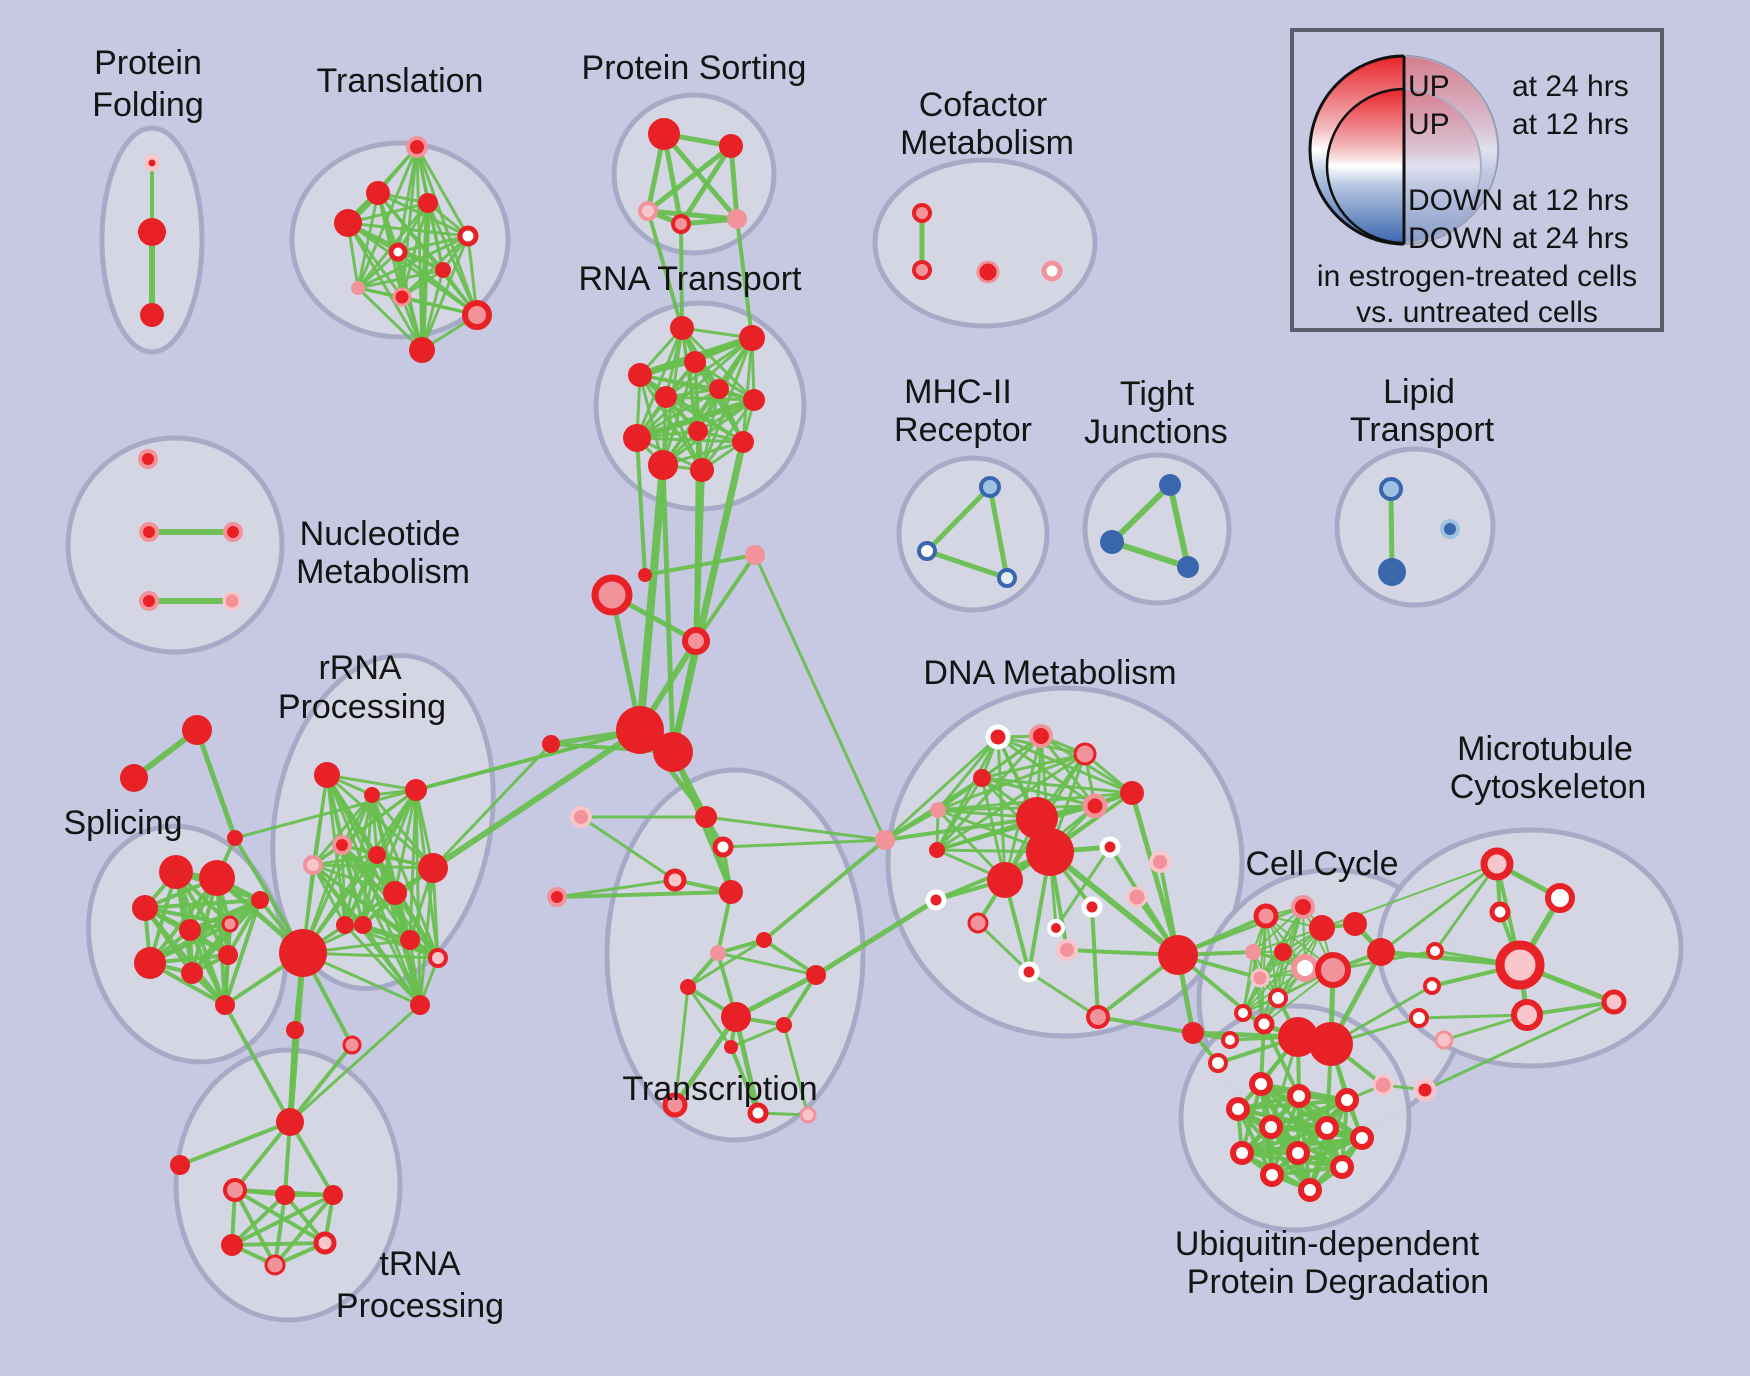  Describe the element at coordinates (1432, 986) in the screenshot. I see `network-node-mt8` at that location.